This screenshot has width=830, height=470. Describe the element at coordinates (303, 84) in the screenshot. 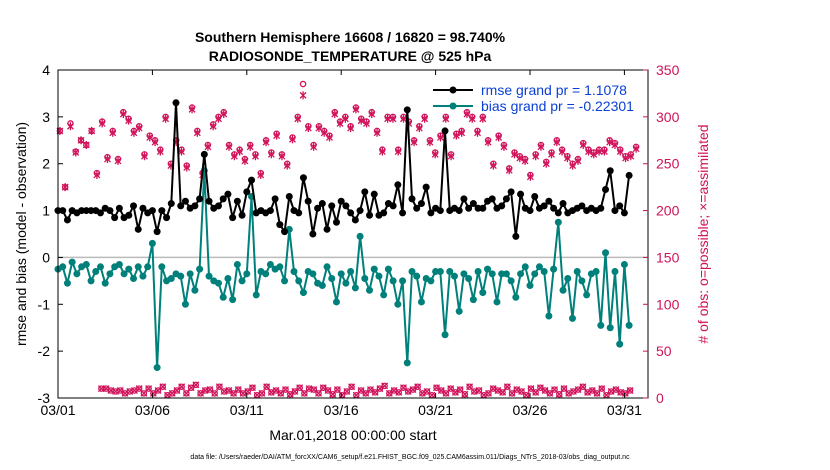

I see `obs-possible-marker` at that location.